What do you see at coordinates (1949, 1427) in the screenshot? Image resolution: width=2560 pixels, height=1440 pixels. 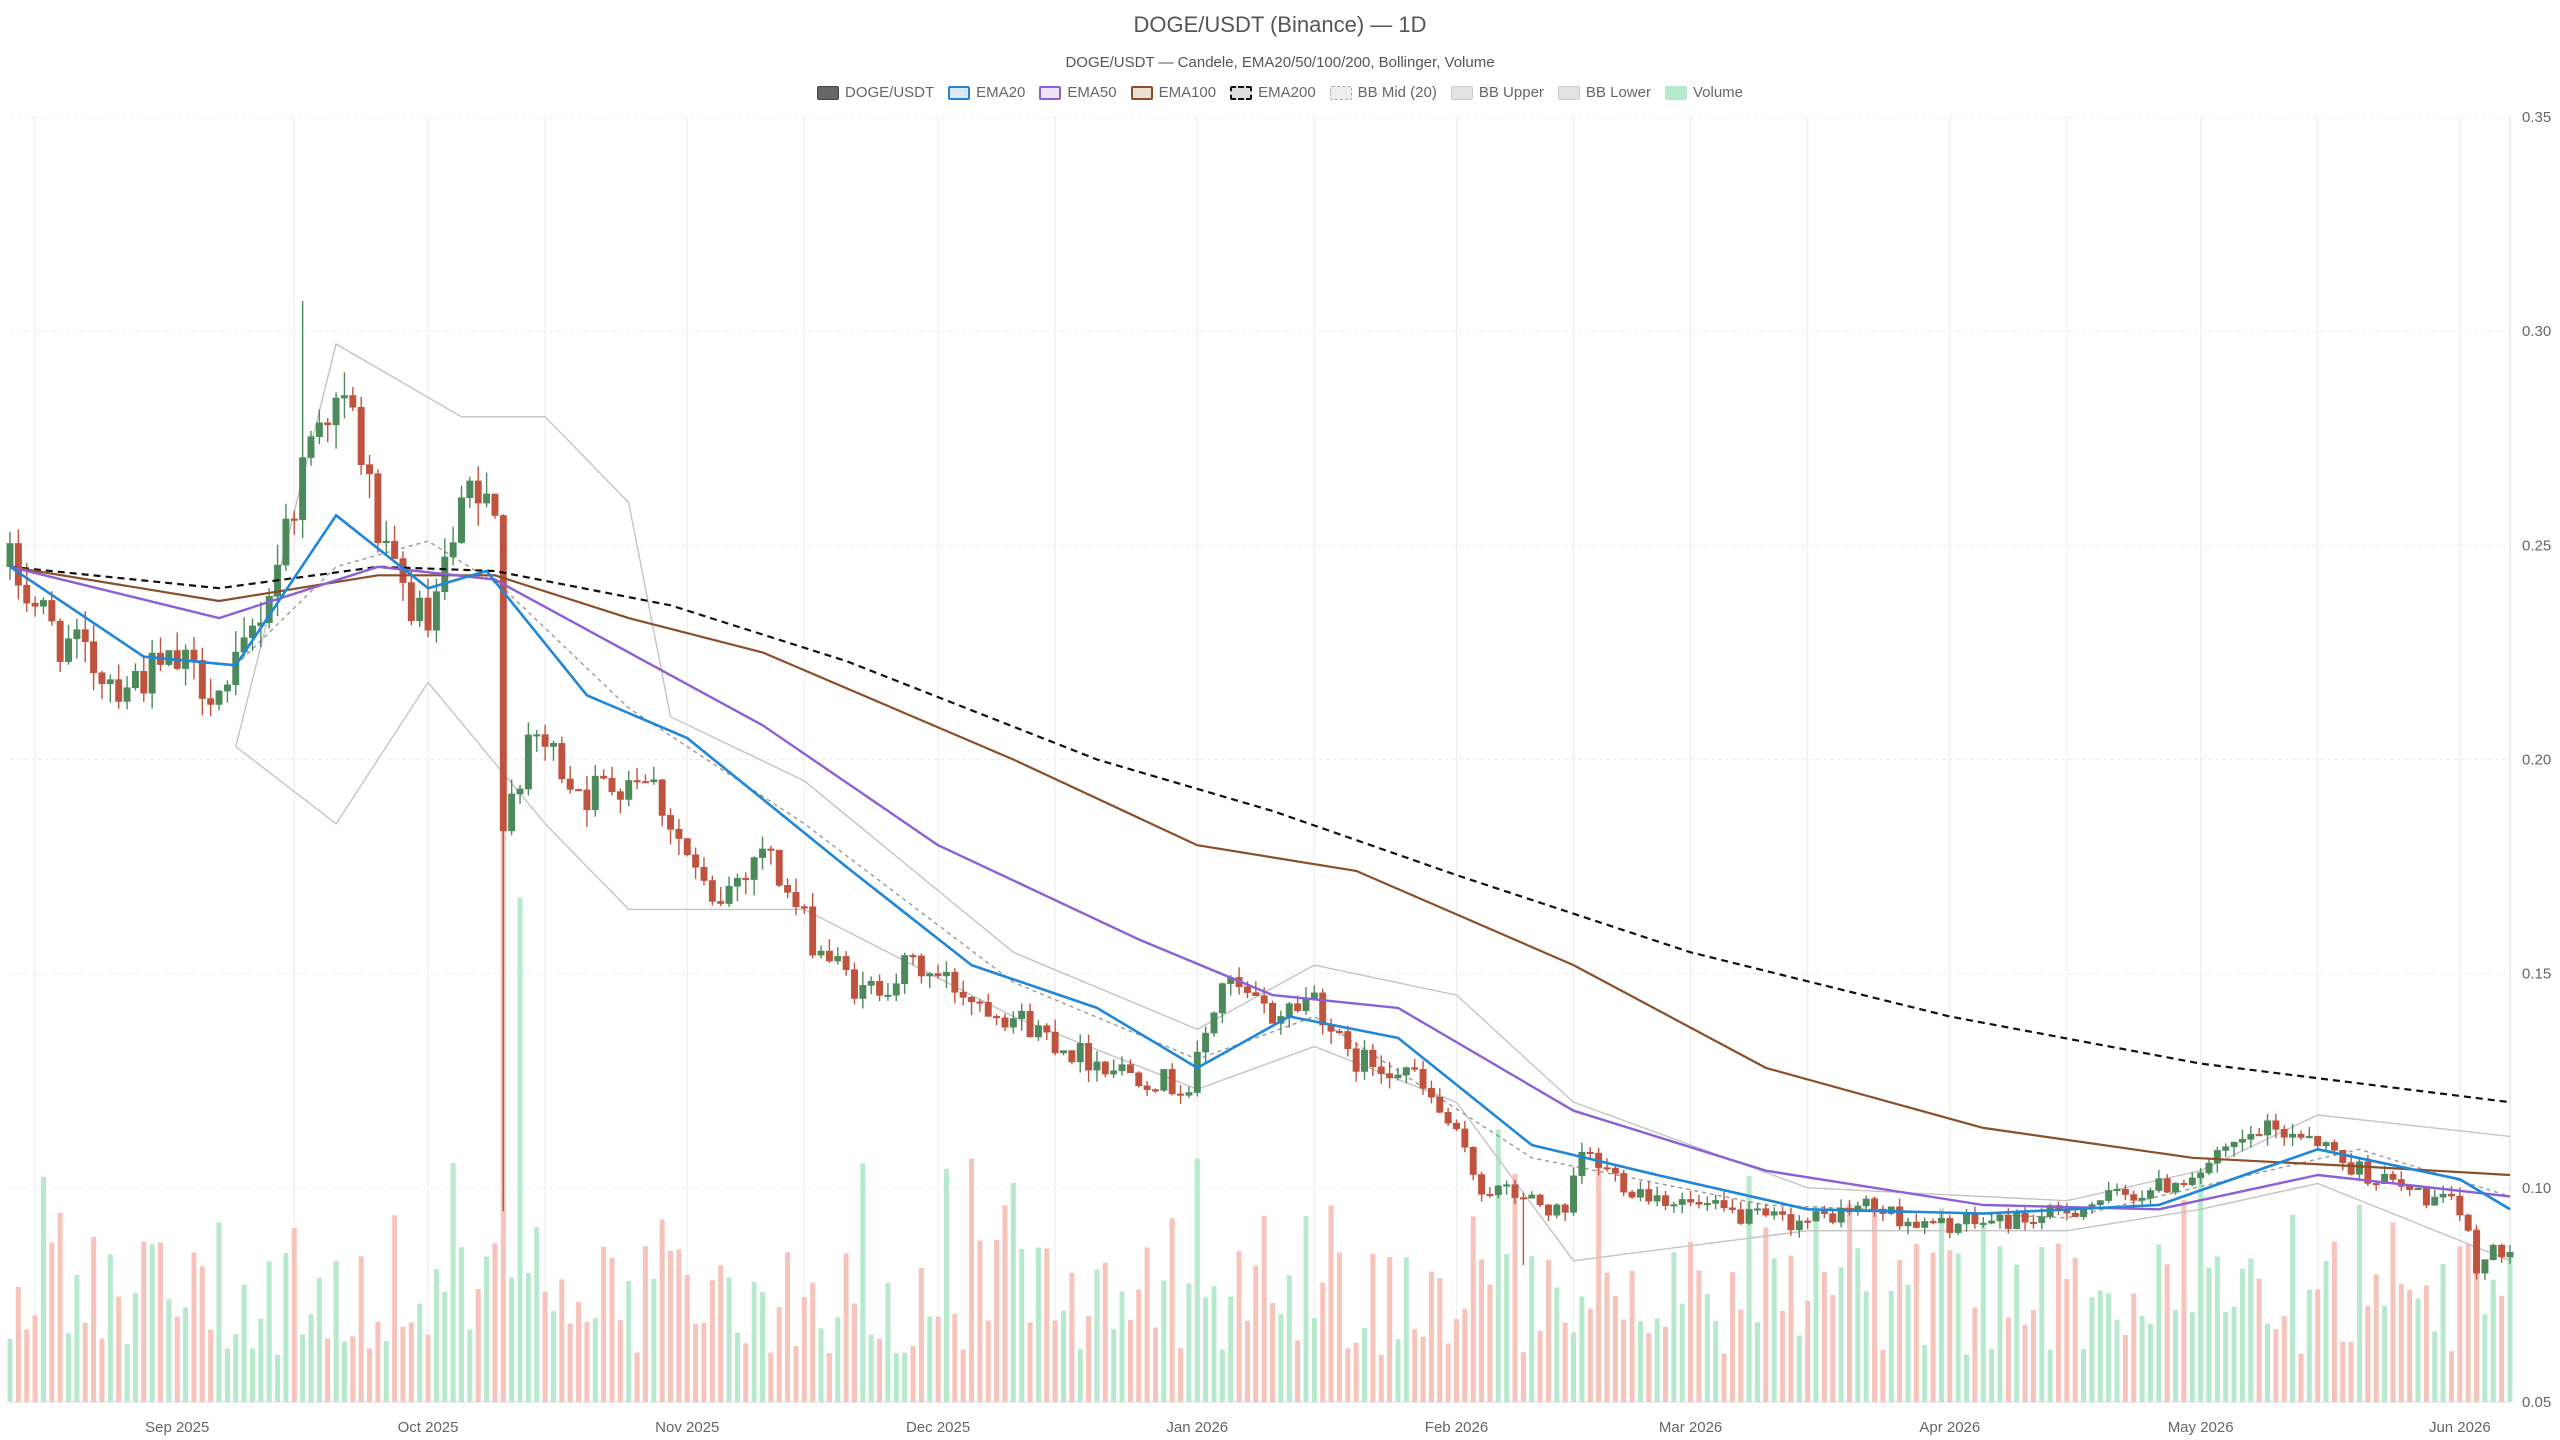 I see `x-tick-label: Apr 2026` at bounding box center [1949, 1427].